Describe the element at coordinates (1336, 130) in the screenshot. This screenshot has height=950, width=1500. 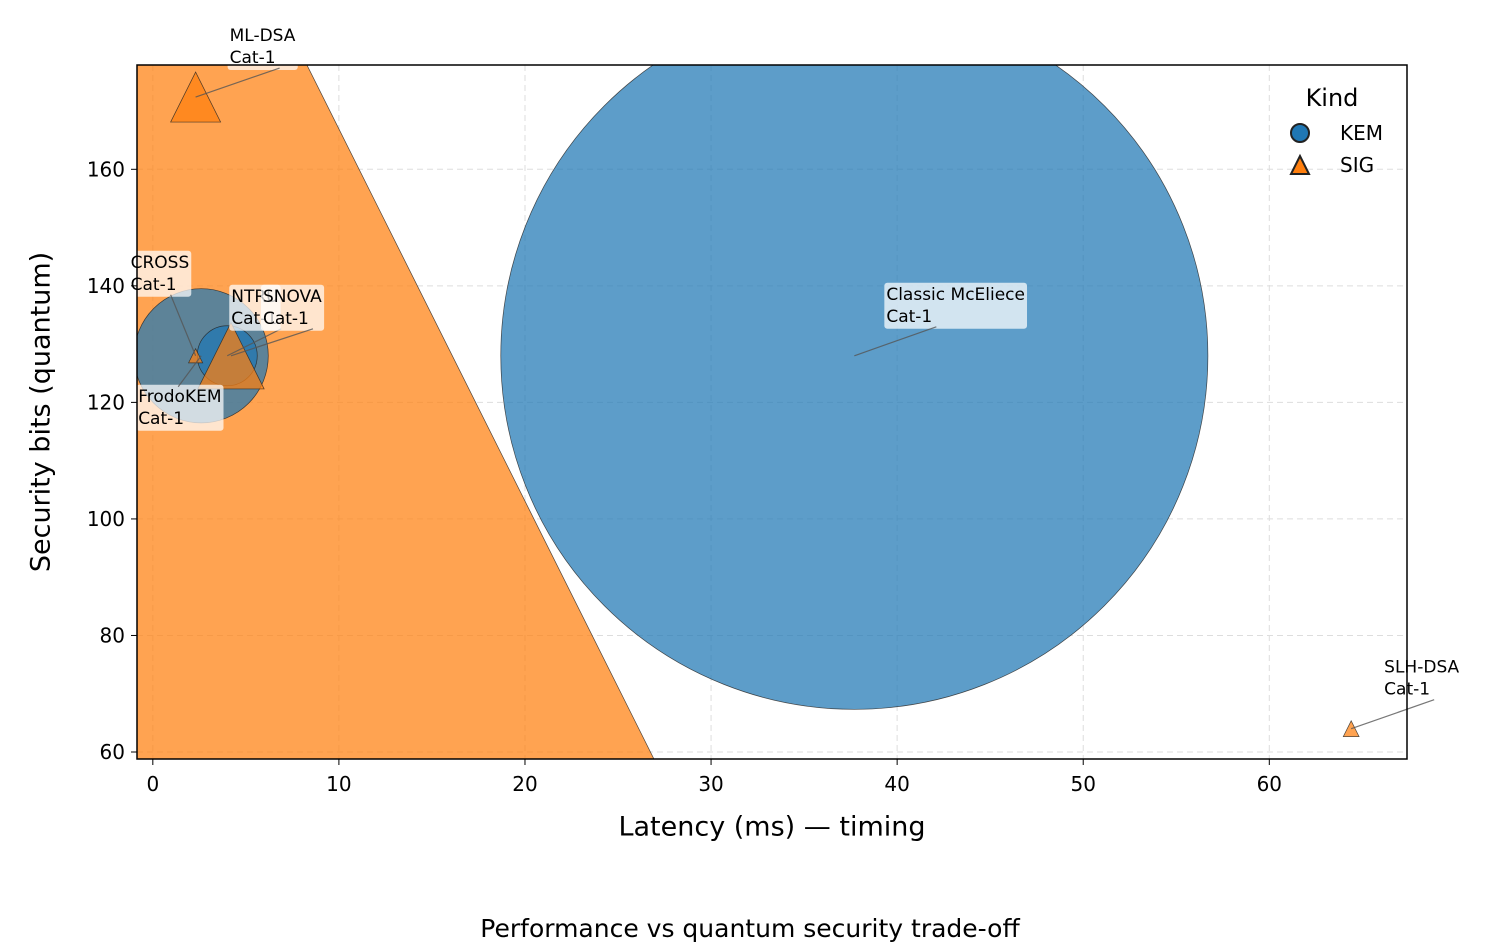
I see `legend: Kind KEM SIG` at that location.